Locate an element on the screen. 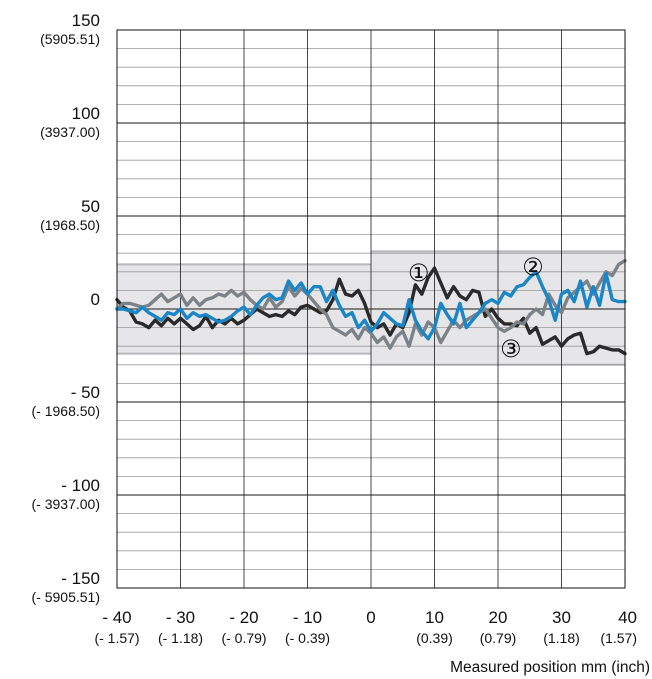  x-tick-sublabel: (1.18) is located at coordinates (561, 638).